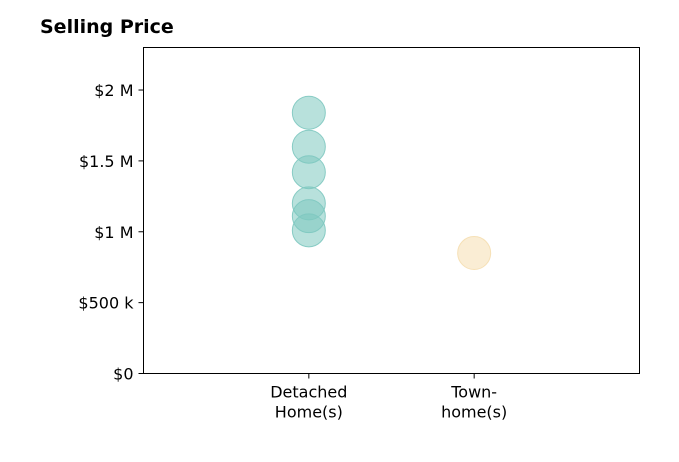  I want to click on y-tick-label: $0, so click(123, 374).